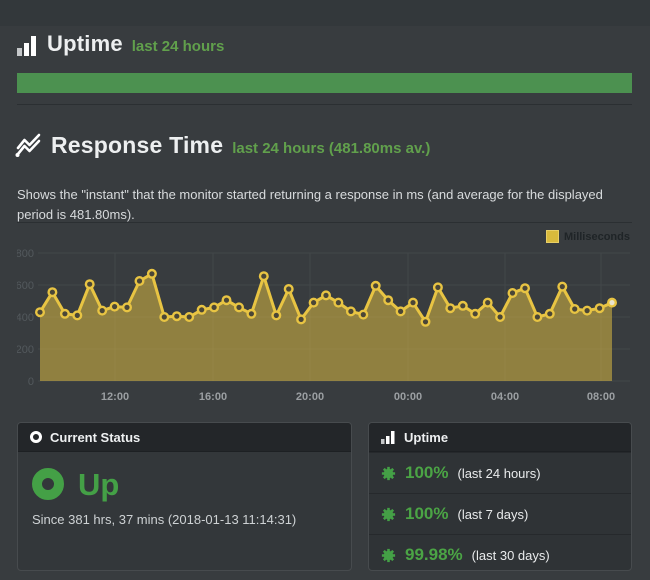 The width and height of the screenshot is (650, 580). I want to click on uptime-row-30d: 99.98% (last 30 days), so click(500, 552).